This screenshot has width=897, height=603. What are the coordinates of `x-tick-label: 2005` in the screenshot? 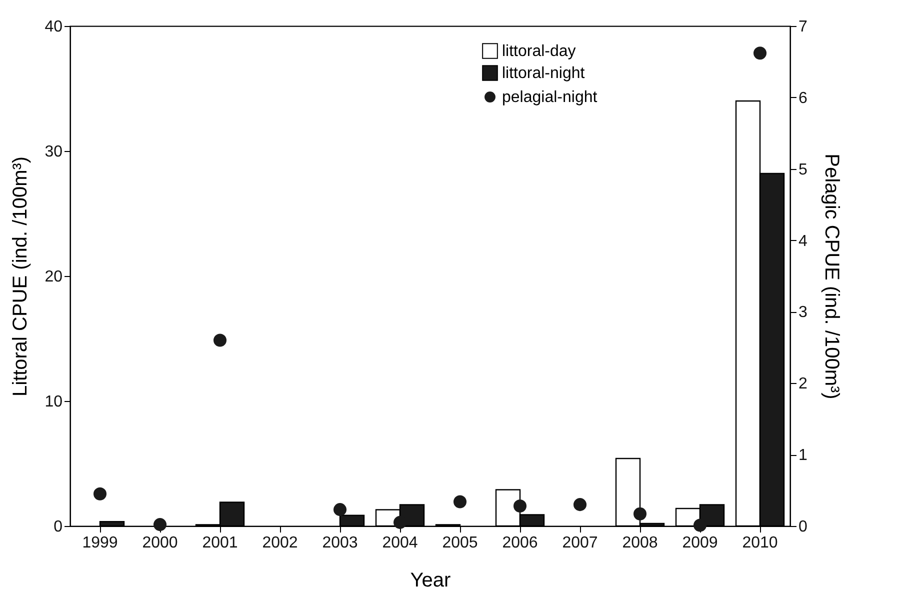 It's located at (460, 543).